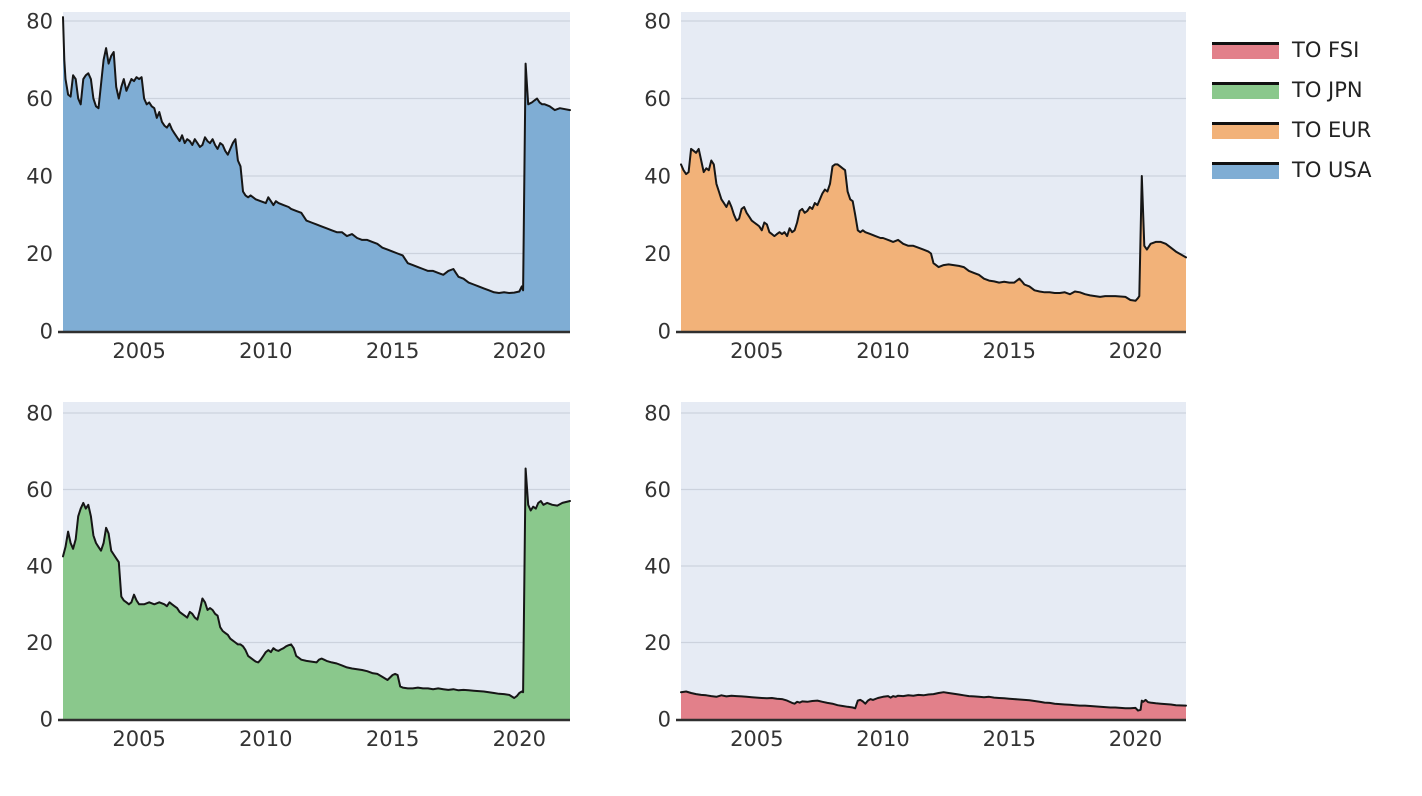 This screenshot has height=796, width=1422. What do you see at coordinates (933, 560) in the screenshot?
I see `plot-background` at bounding box center [933, 560].